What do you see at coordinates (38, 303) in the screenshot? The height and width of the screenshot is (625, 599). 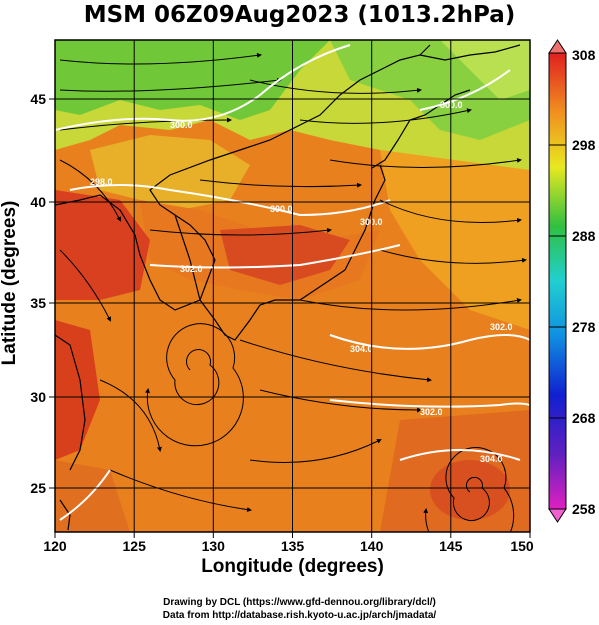 I see `y-tick-label: 35` at bounding box center [38, 303].